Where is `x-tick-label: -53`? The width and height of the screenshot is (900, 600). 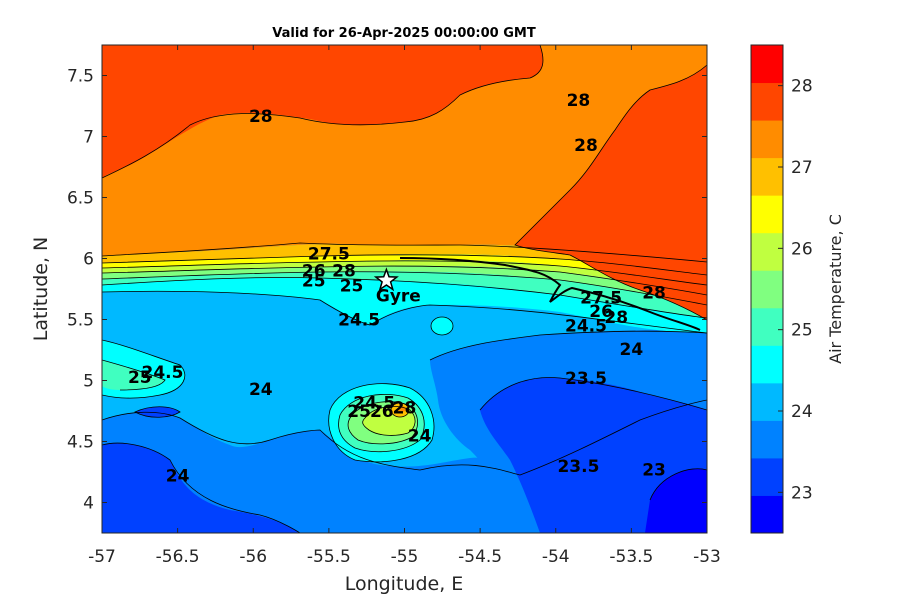
x-tick-label: -53 is located at coordinates (707, 557).